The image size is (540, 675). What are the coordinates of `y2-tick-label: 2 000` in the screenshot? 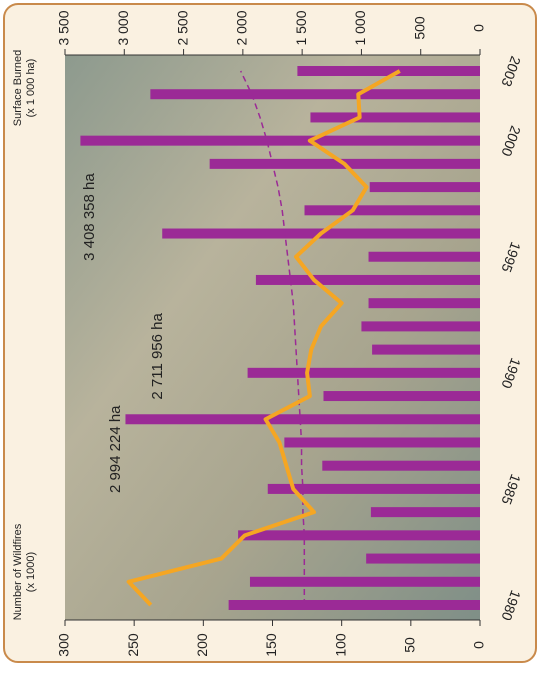 It's located at (242, 27).